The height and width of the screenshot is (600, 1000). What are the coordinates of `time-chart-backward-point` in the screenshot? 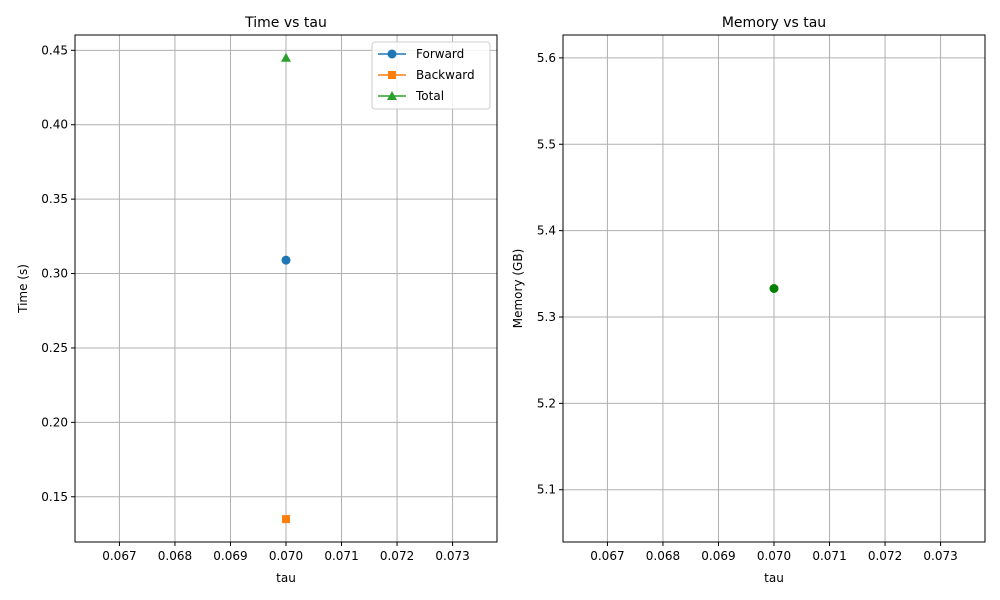 It's located at (286, 519).